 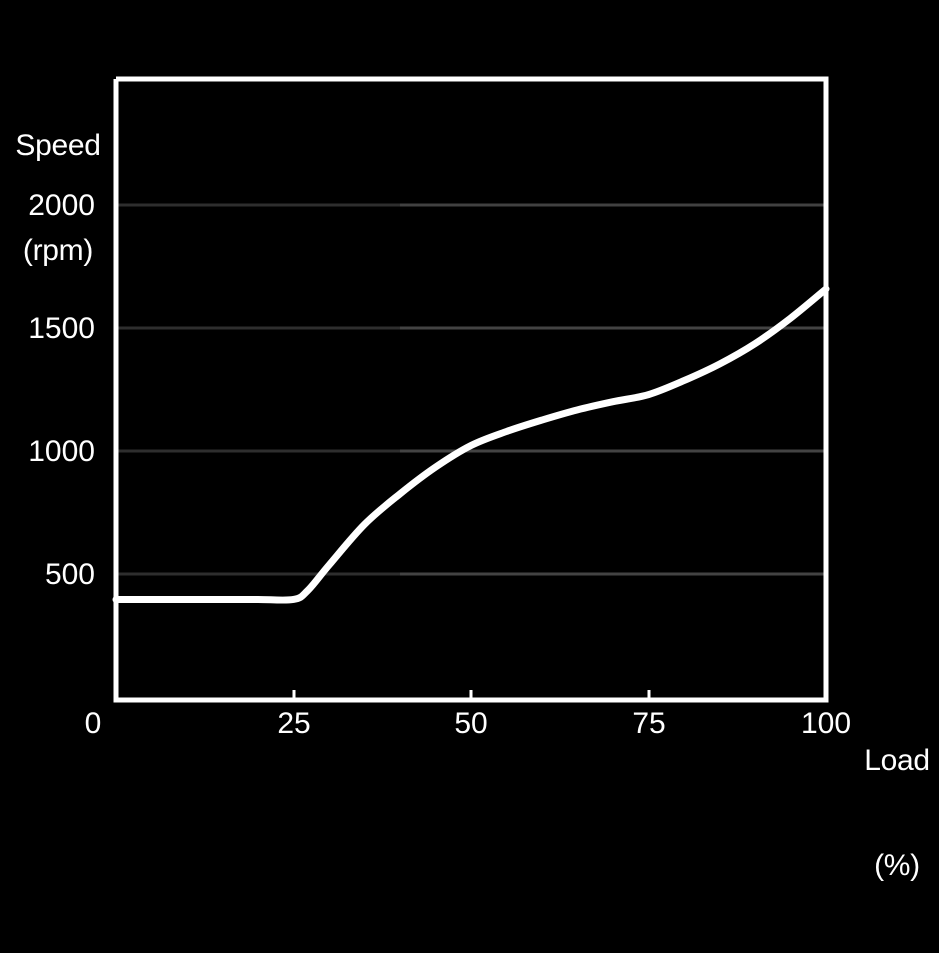 What do you see at coordinates (93, 723) in the screenshot?
I see `x-tick-label-0: 0` at bounding box center [93, 723].